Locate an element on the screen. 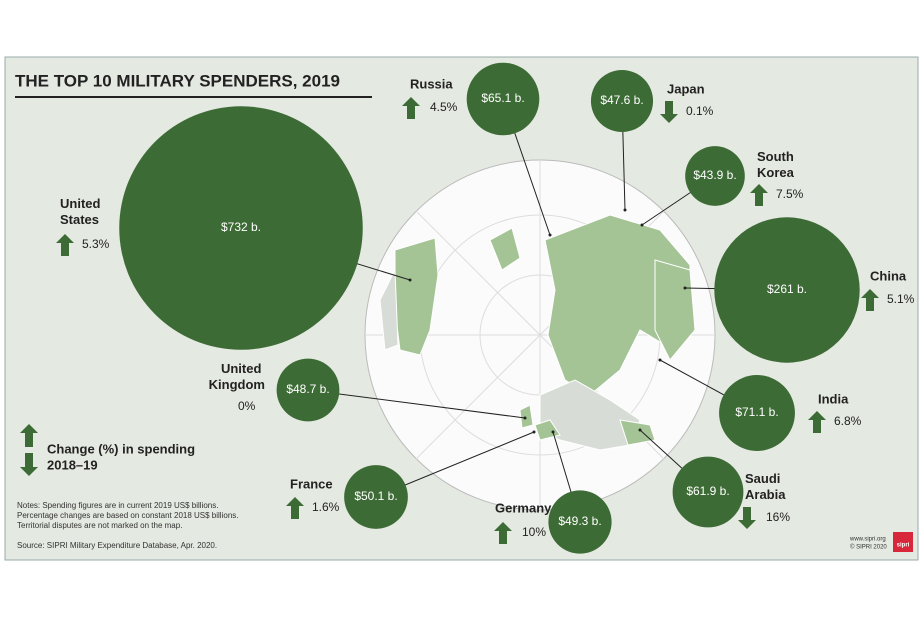 The width and height of the screenshot is (923, 630). value-label: $49.3 b. is located at coordinates (579, 521).